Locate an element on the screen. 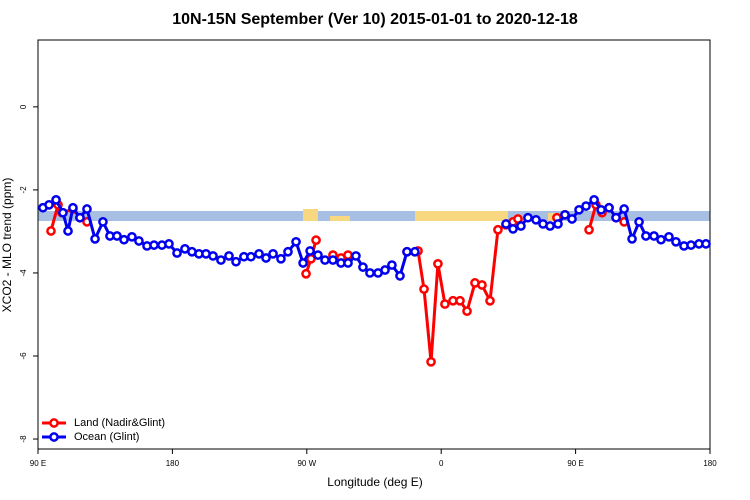 The width and height of the screenshot is (750, 500). y-tick-label: -8 is located at coordinates (23, 439).